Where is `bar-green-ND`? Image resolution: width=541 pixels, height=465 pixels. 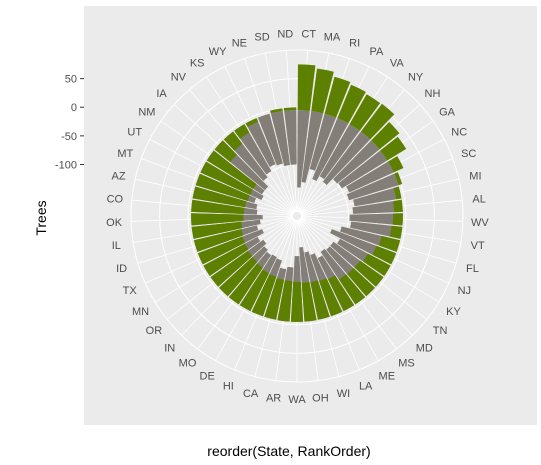 bar-green-ND is located at coordinates (290, 109).